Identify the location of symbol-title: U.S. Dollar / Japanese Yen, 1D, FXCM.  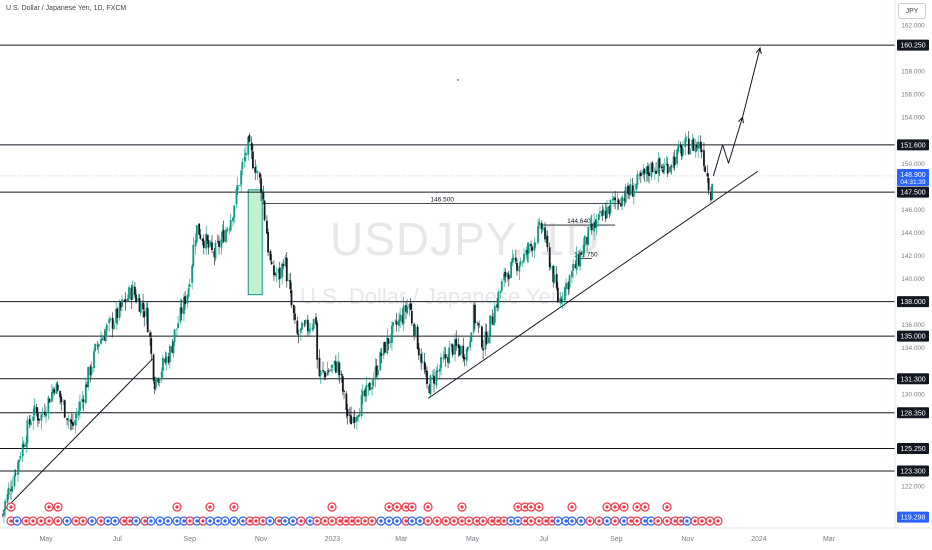
(66, 8).